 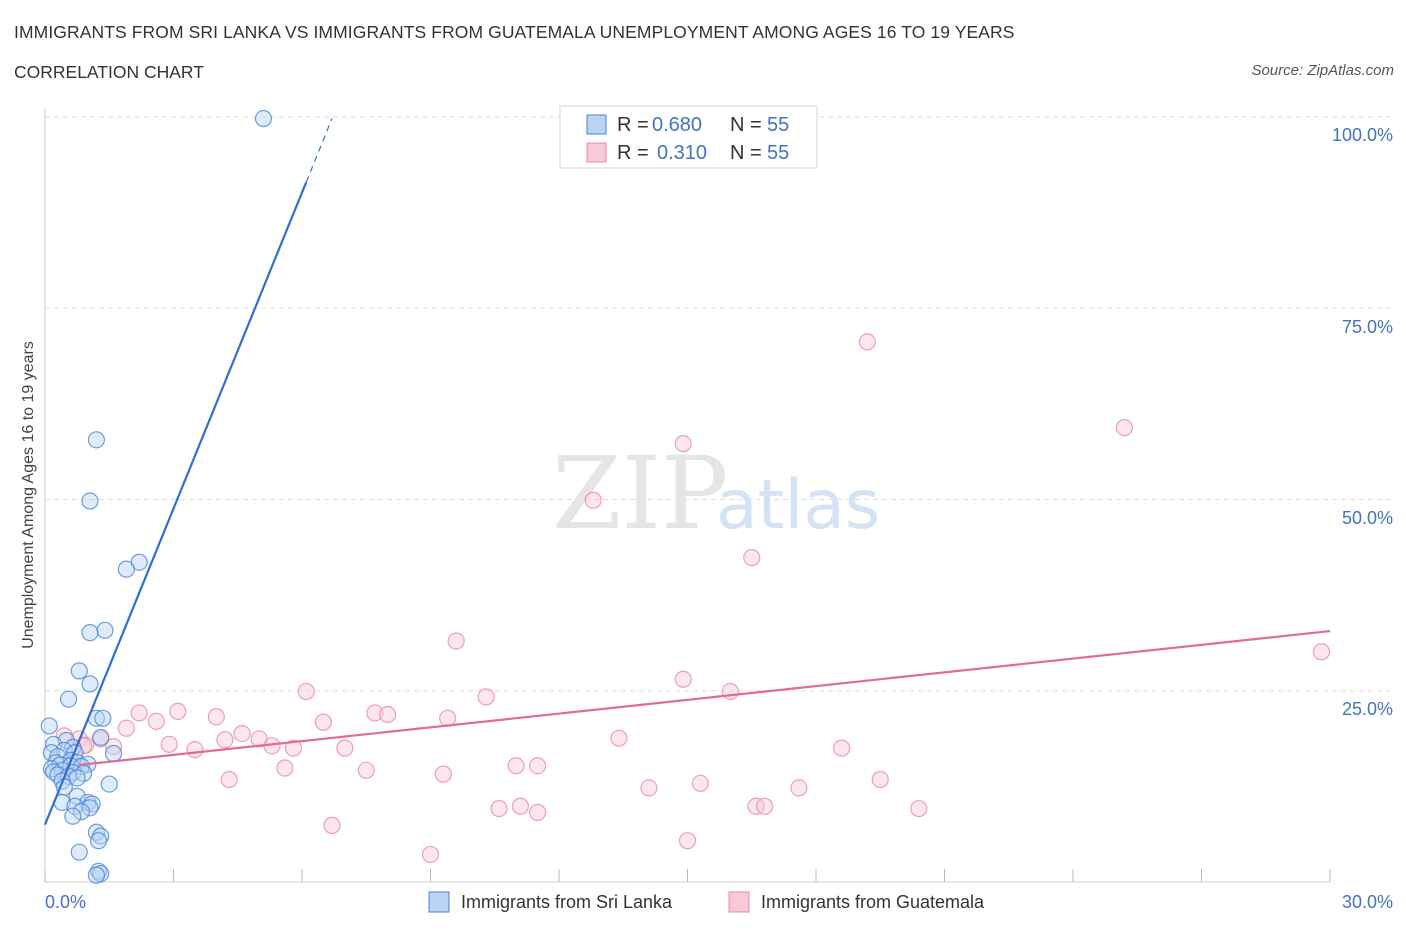 What do you see at coordinates (1362, 135) in the screenshot?
I see `y-tick-label-100: 100.0%` at bounding box center [1362, 135].